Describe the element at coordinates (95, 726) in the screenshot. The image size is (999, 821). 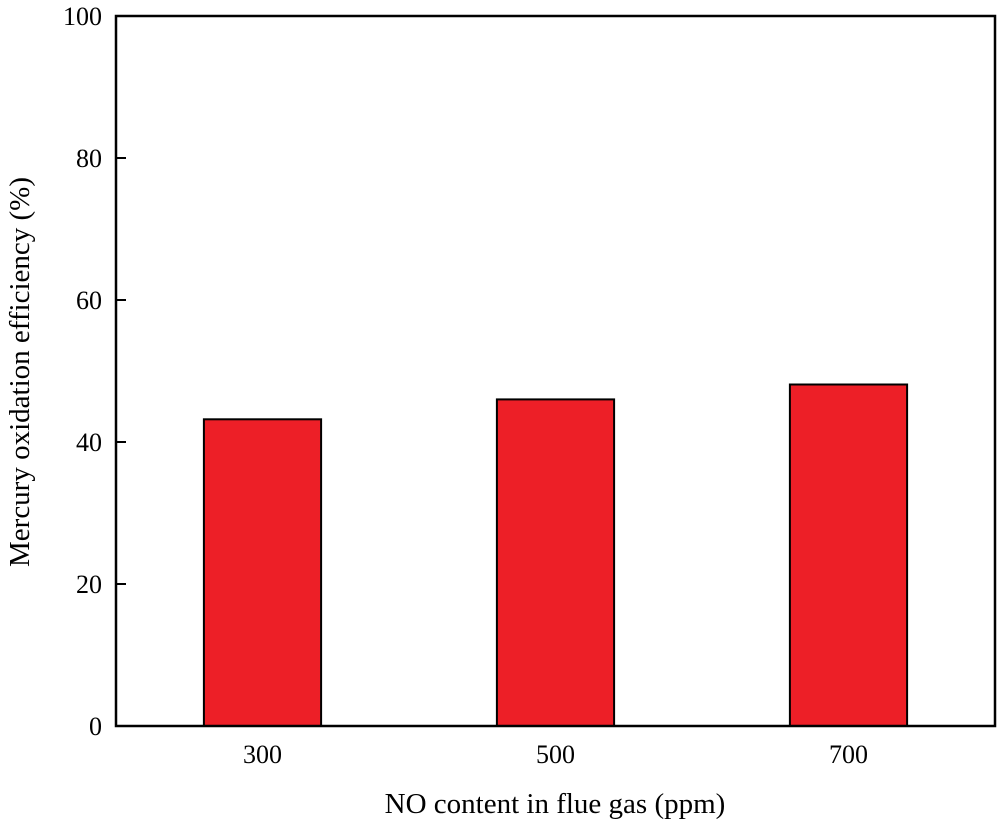
I see `y-tick-label-0: 0` at that location.